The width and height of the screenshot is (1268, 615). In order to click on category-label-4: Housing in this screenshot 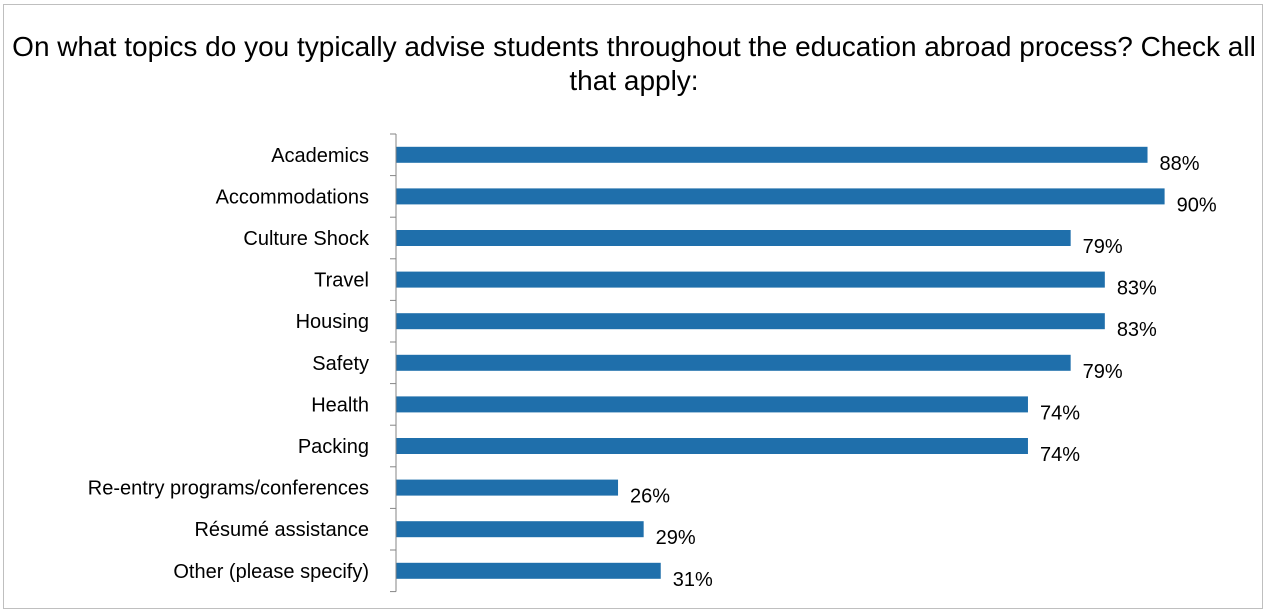, I will do `click(332, 322)`.